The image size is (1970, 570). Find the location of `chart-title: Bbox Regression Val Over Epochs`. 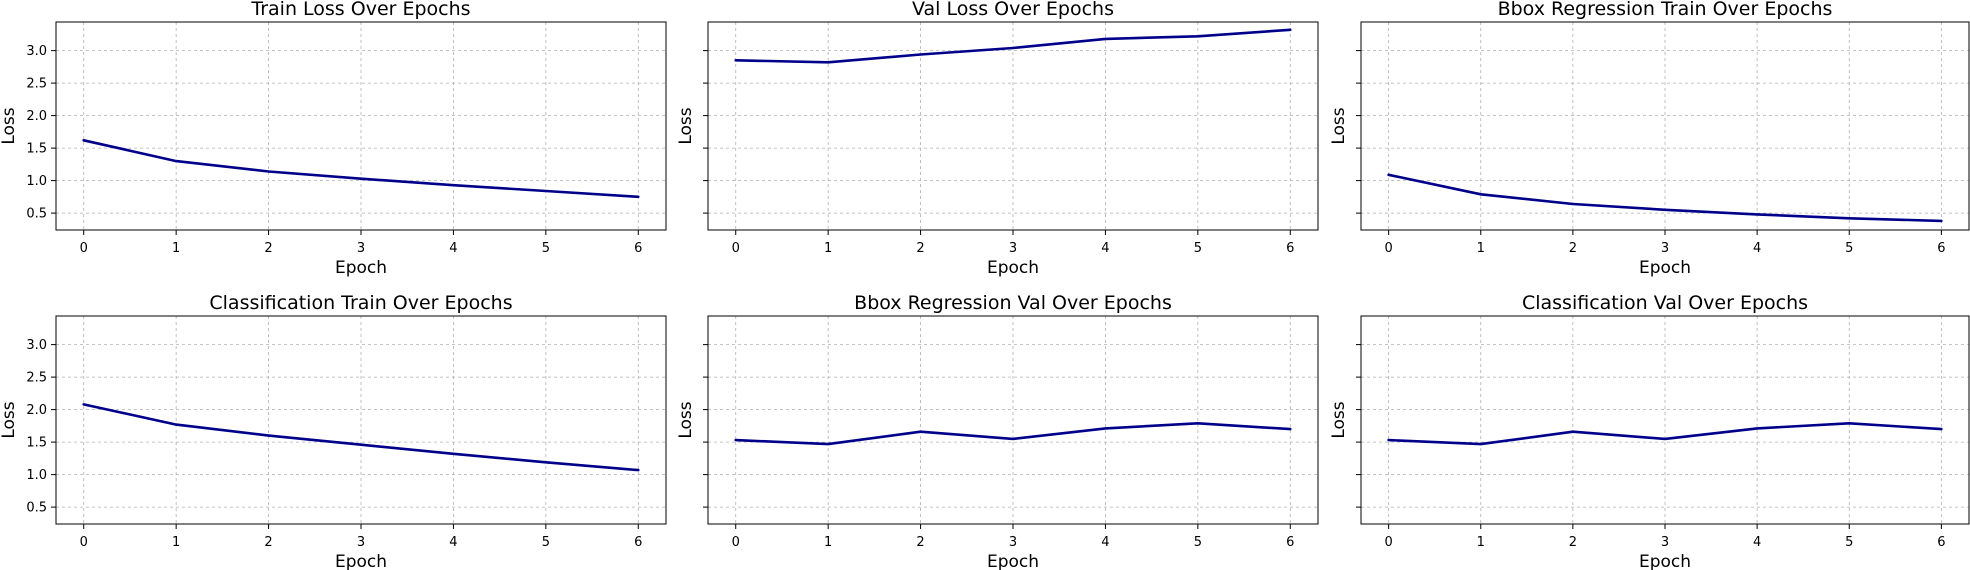

chart-title: Bbox Regression Val Over Epochs is located at coordinates (1013, 303).